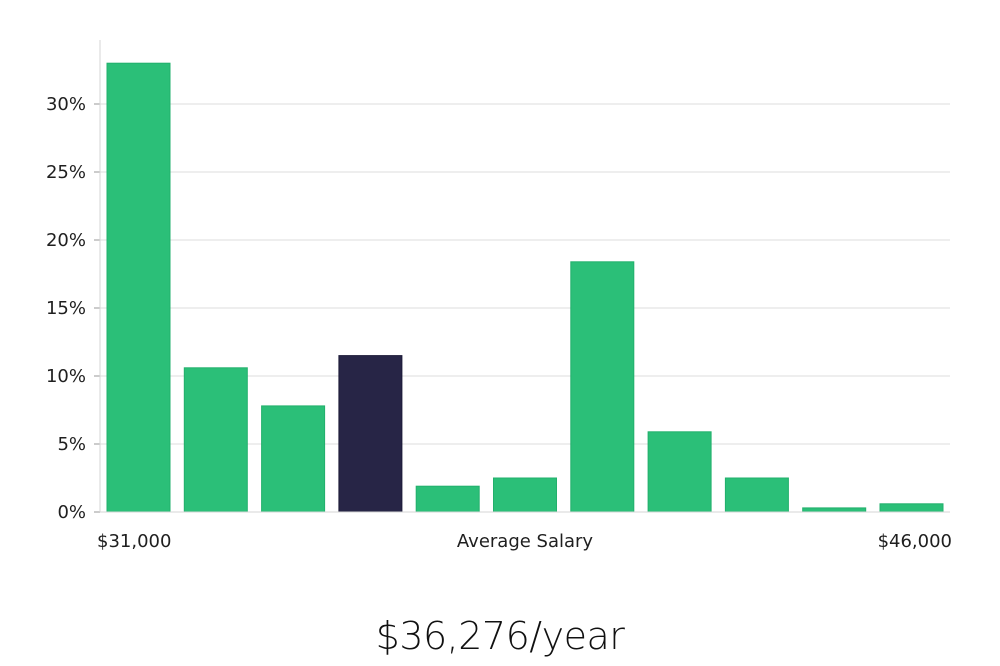  I want to click on y-tick-label: 30%, so click(66, 104).